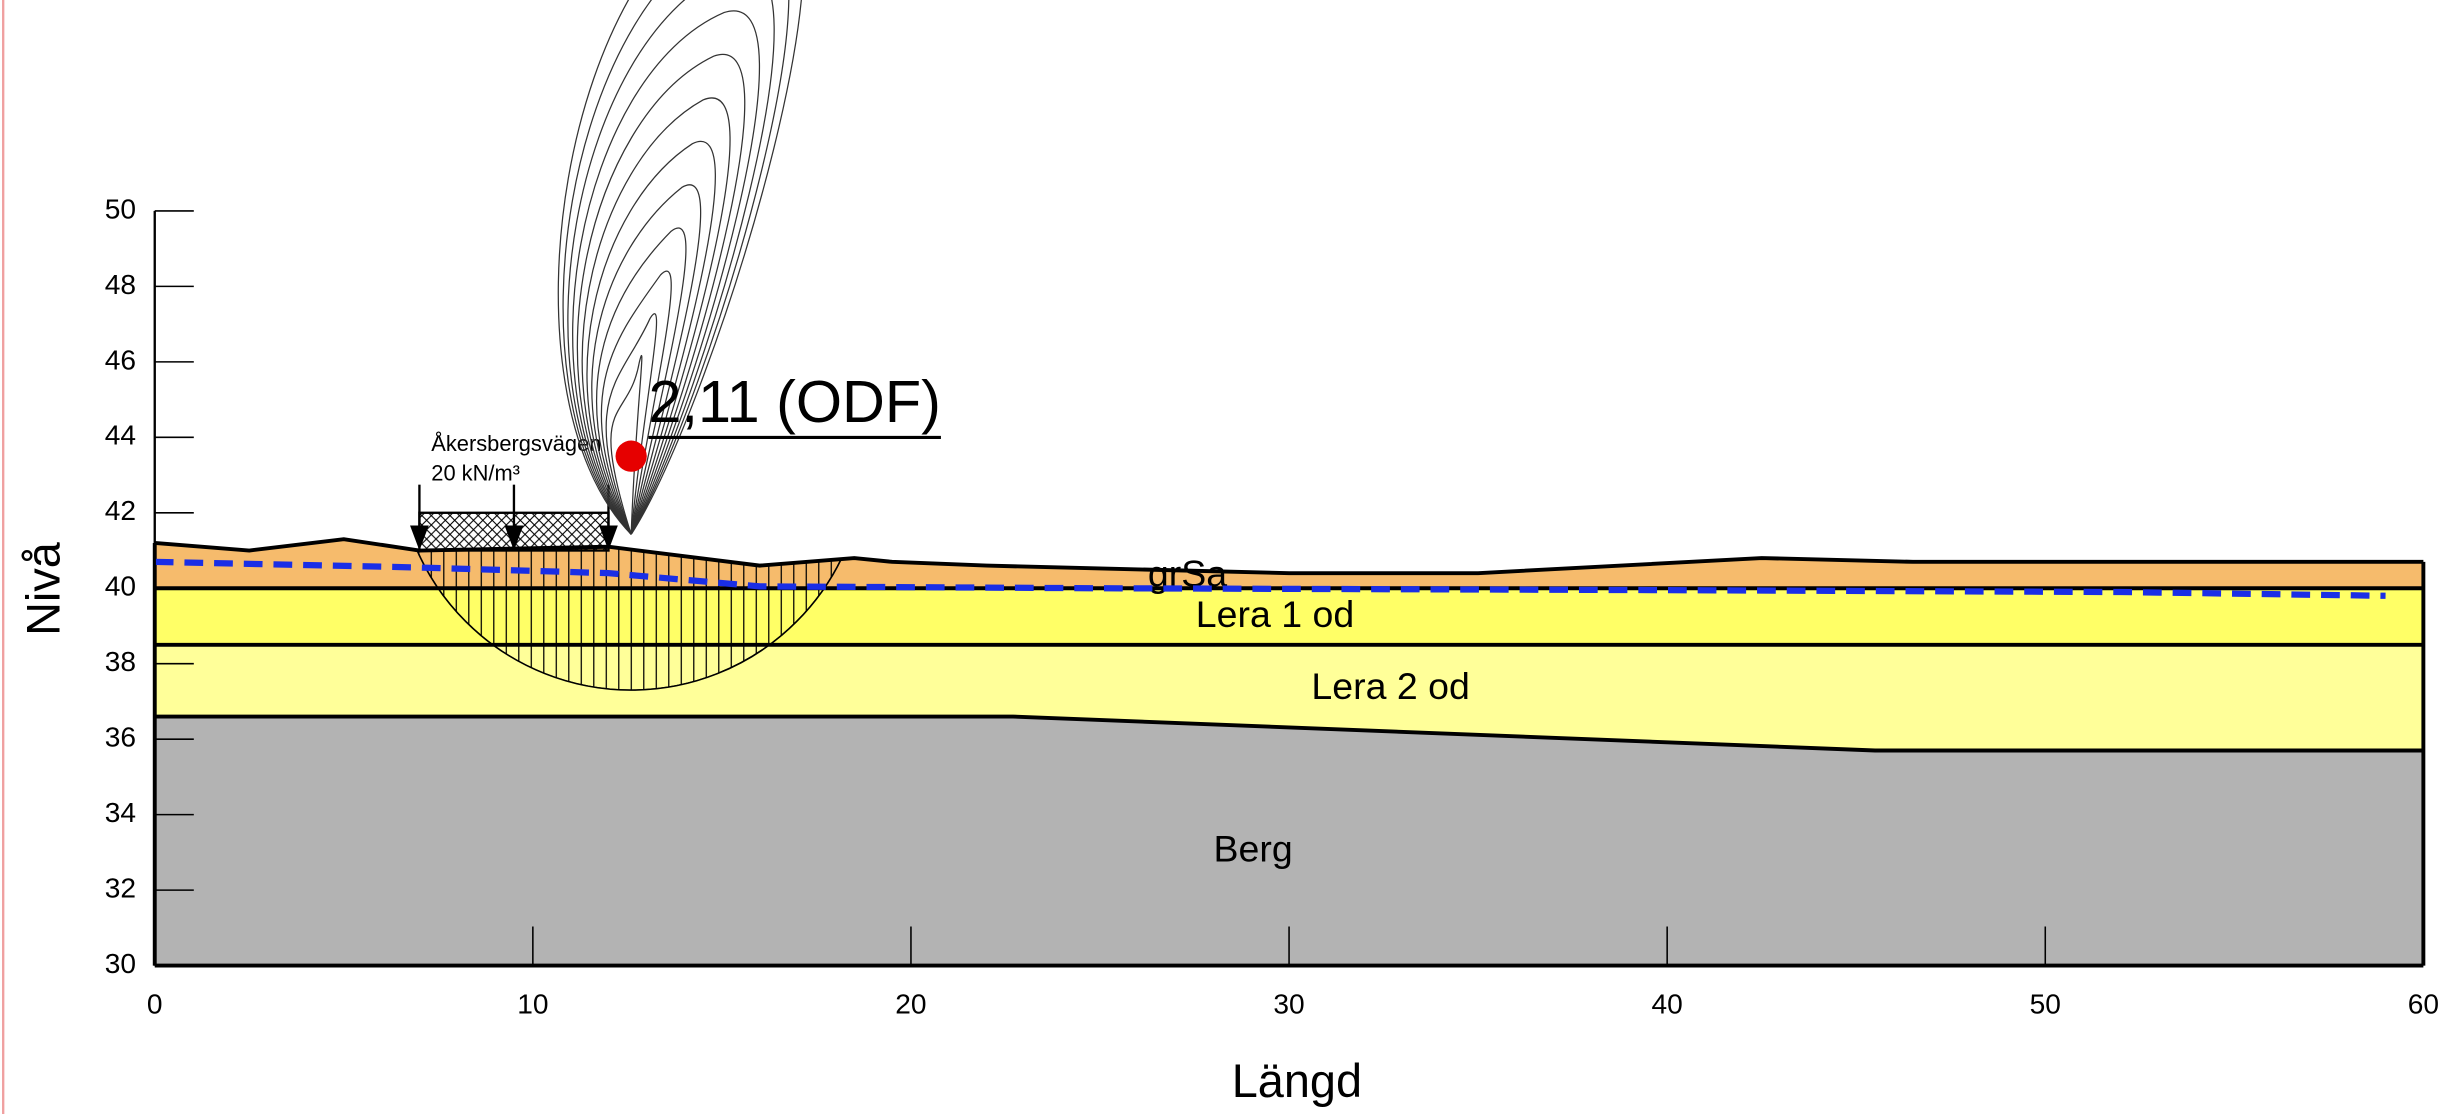 Image resolution: width=2450 pixels, height=1114 pixels. What do you see at coordinates (1667, 1004) in the screenshot?
I see `x-tick-label: 40` at bounding box center [1667, 1004].